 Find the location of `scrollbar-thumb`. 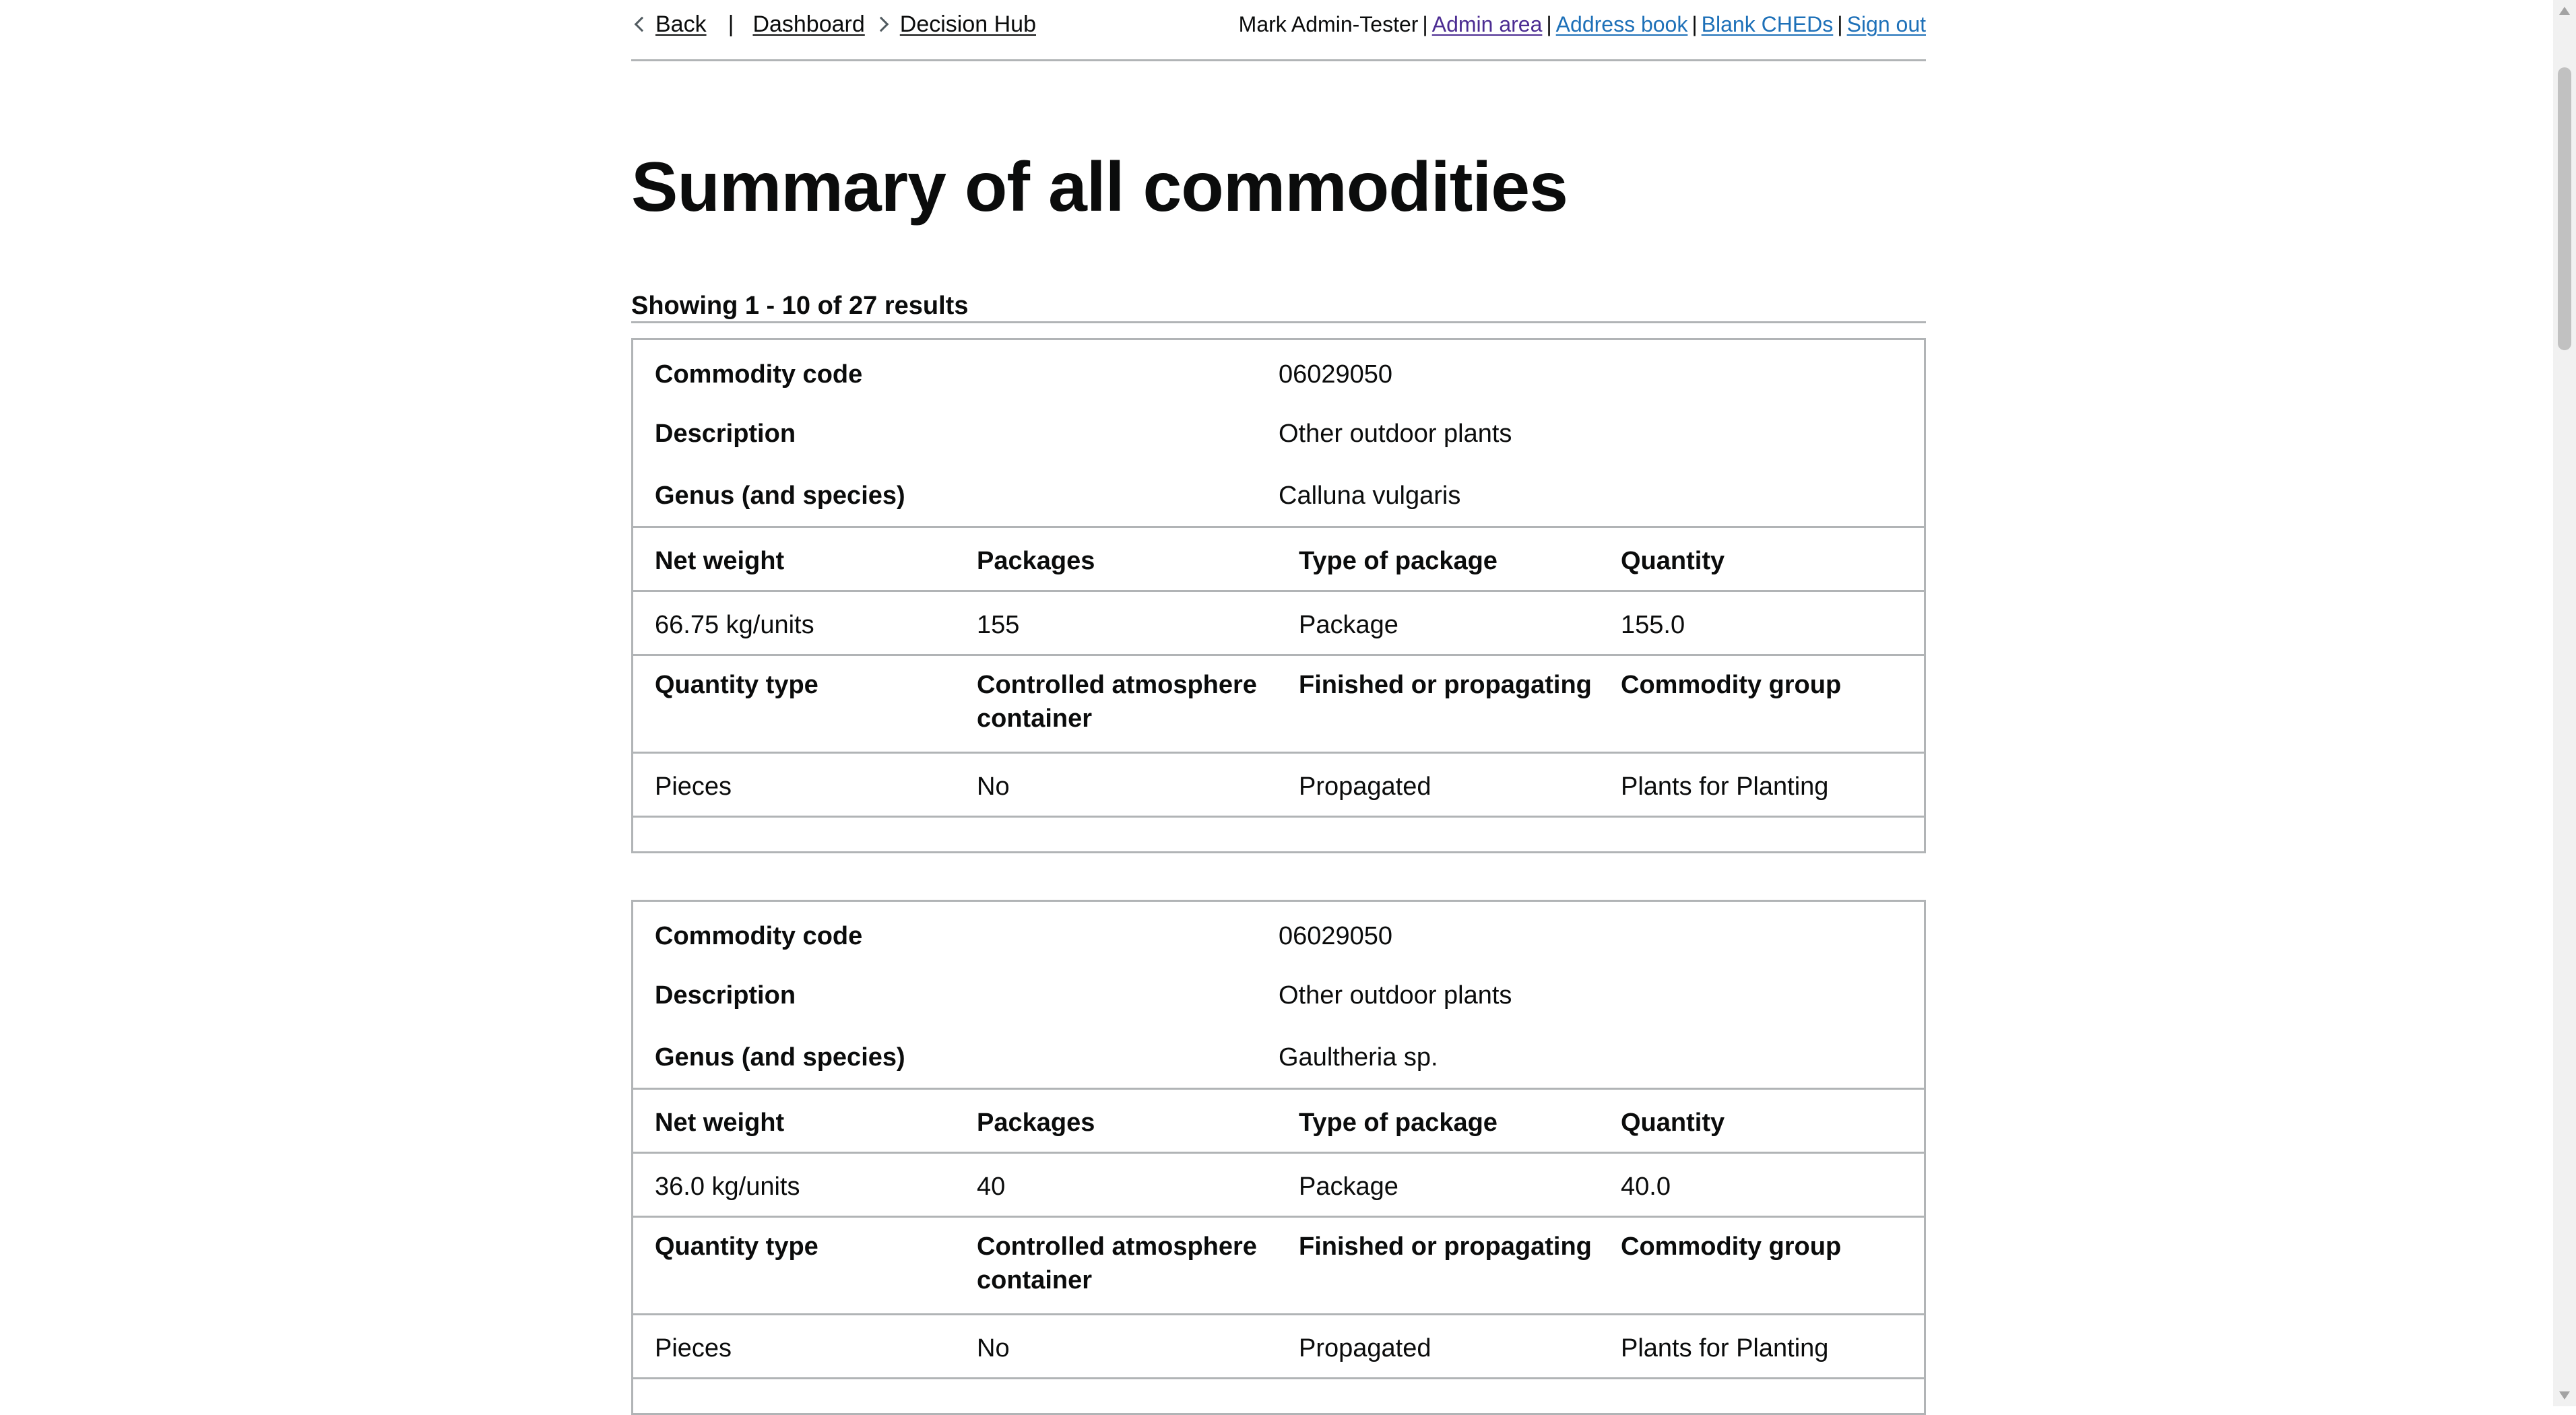

scrollbar-thumb is located at coordinates (2564, 208).